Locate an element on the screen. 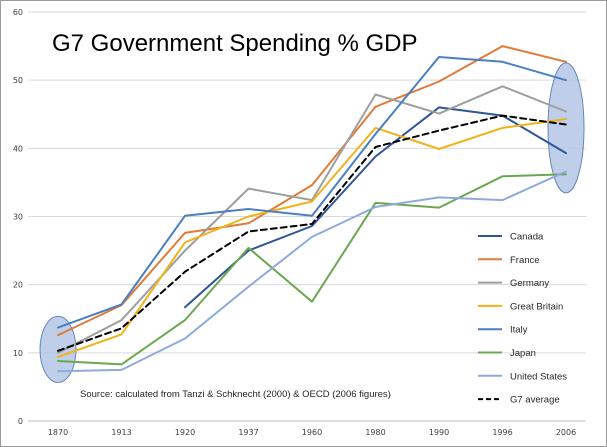 This screenshot has width=607, height=447. y-tick-label: 0 is located at coordinates (20, 421).